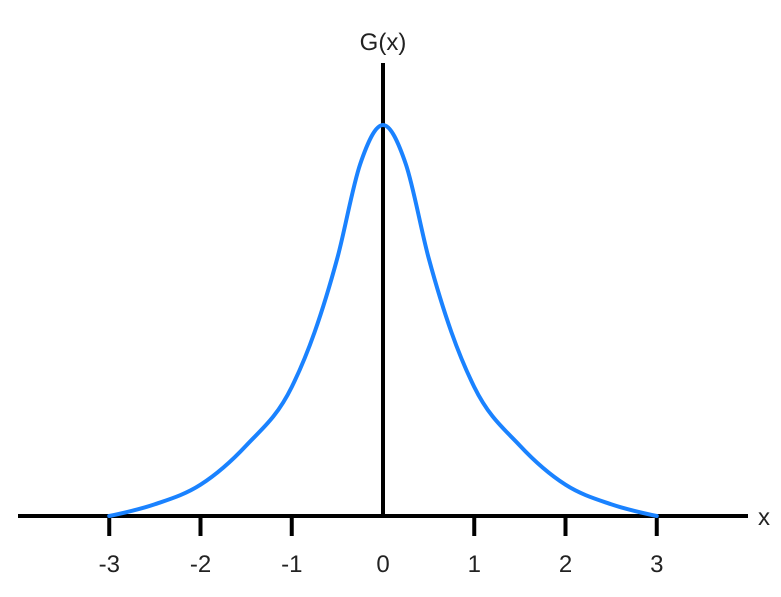  What do you see at coordinates (565, 564) in the screenshot?
I see `x-tick-label: 2` at bounding box center [565, 564].